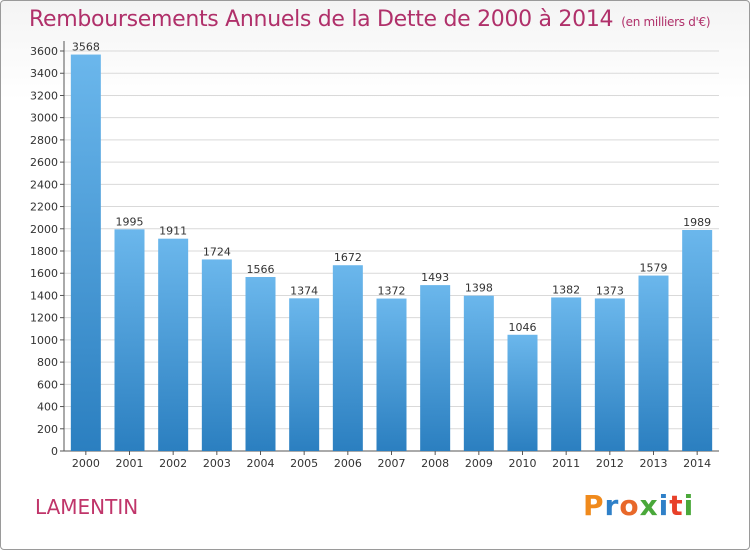 The image size is (750, 550). What do you see at coordinates (347, 358) in the screenshot?
I see `bar-2006` at bounding box center [347, 358].